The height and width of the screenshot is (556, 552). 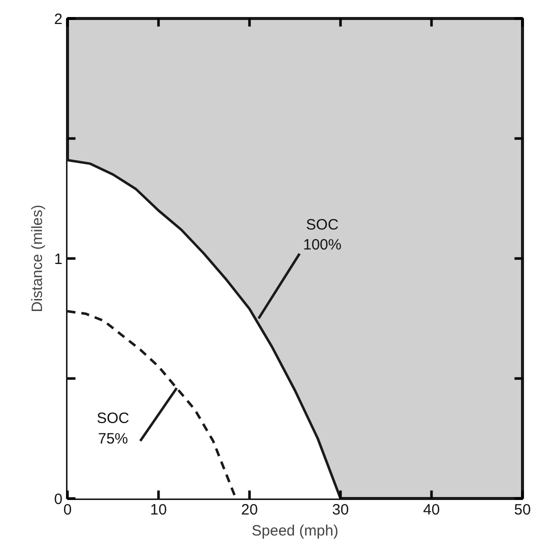 I want to click on x-axis-title: Speed (mph), so click(x=295, y=531).